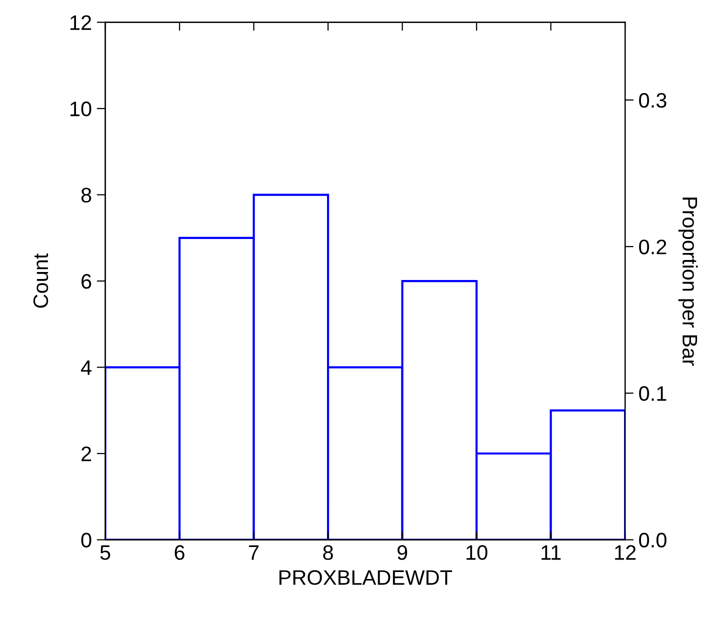 The height and width of the screenshot is (619, 726). Describe the element at coordinates (179, 552) in the screenshot. I see `x-tick-label: 6` at that location.